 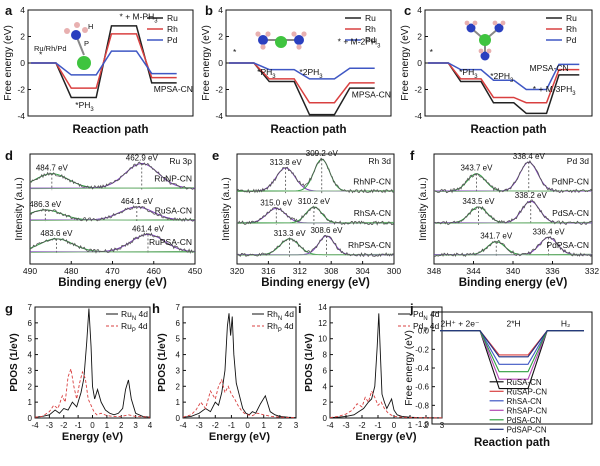 I want to click on her-line, so click(x=512, y=344).